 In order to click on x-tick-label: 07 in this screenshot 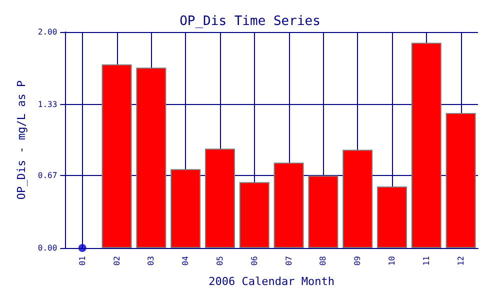, I will do `click(289, 261)`.